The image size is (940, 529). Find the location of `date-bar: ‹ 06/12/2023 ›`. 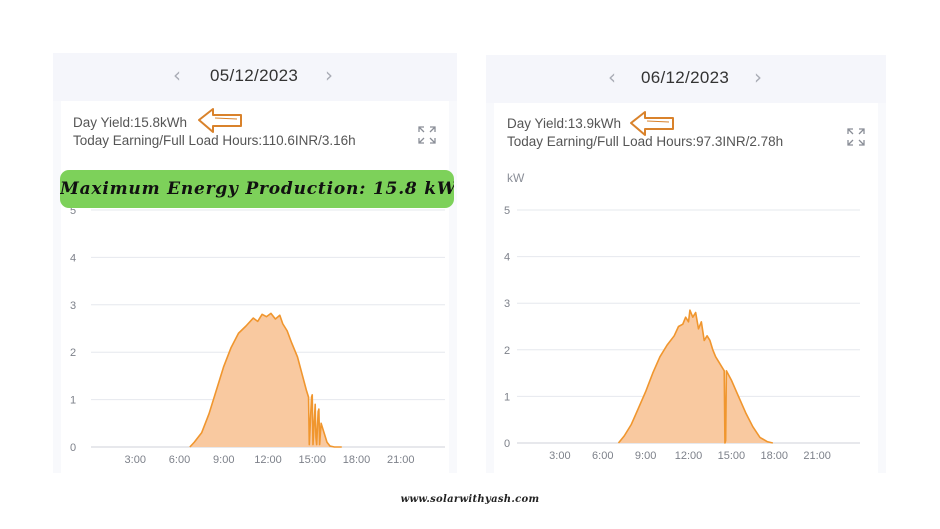

date-bar: ‹ 06/12/2023 › is located at coordinates (686, 79).